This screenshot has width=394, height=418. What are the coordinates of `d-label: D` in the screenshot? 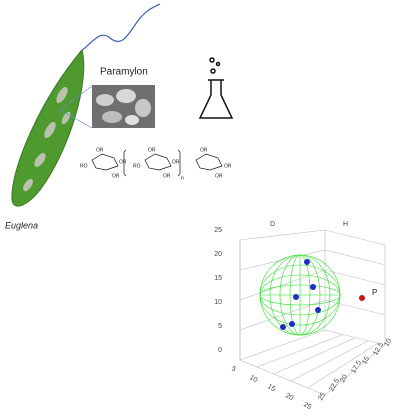 It's located at (272, 224).